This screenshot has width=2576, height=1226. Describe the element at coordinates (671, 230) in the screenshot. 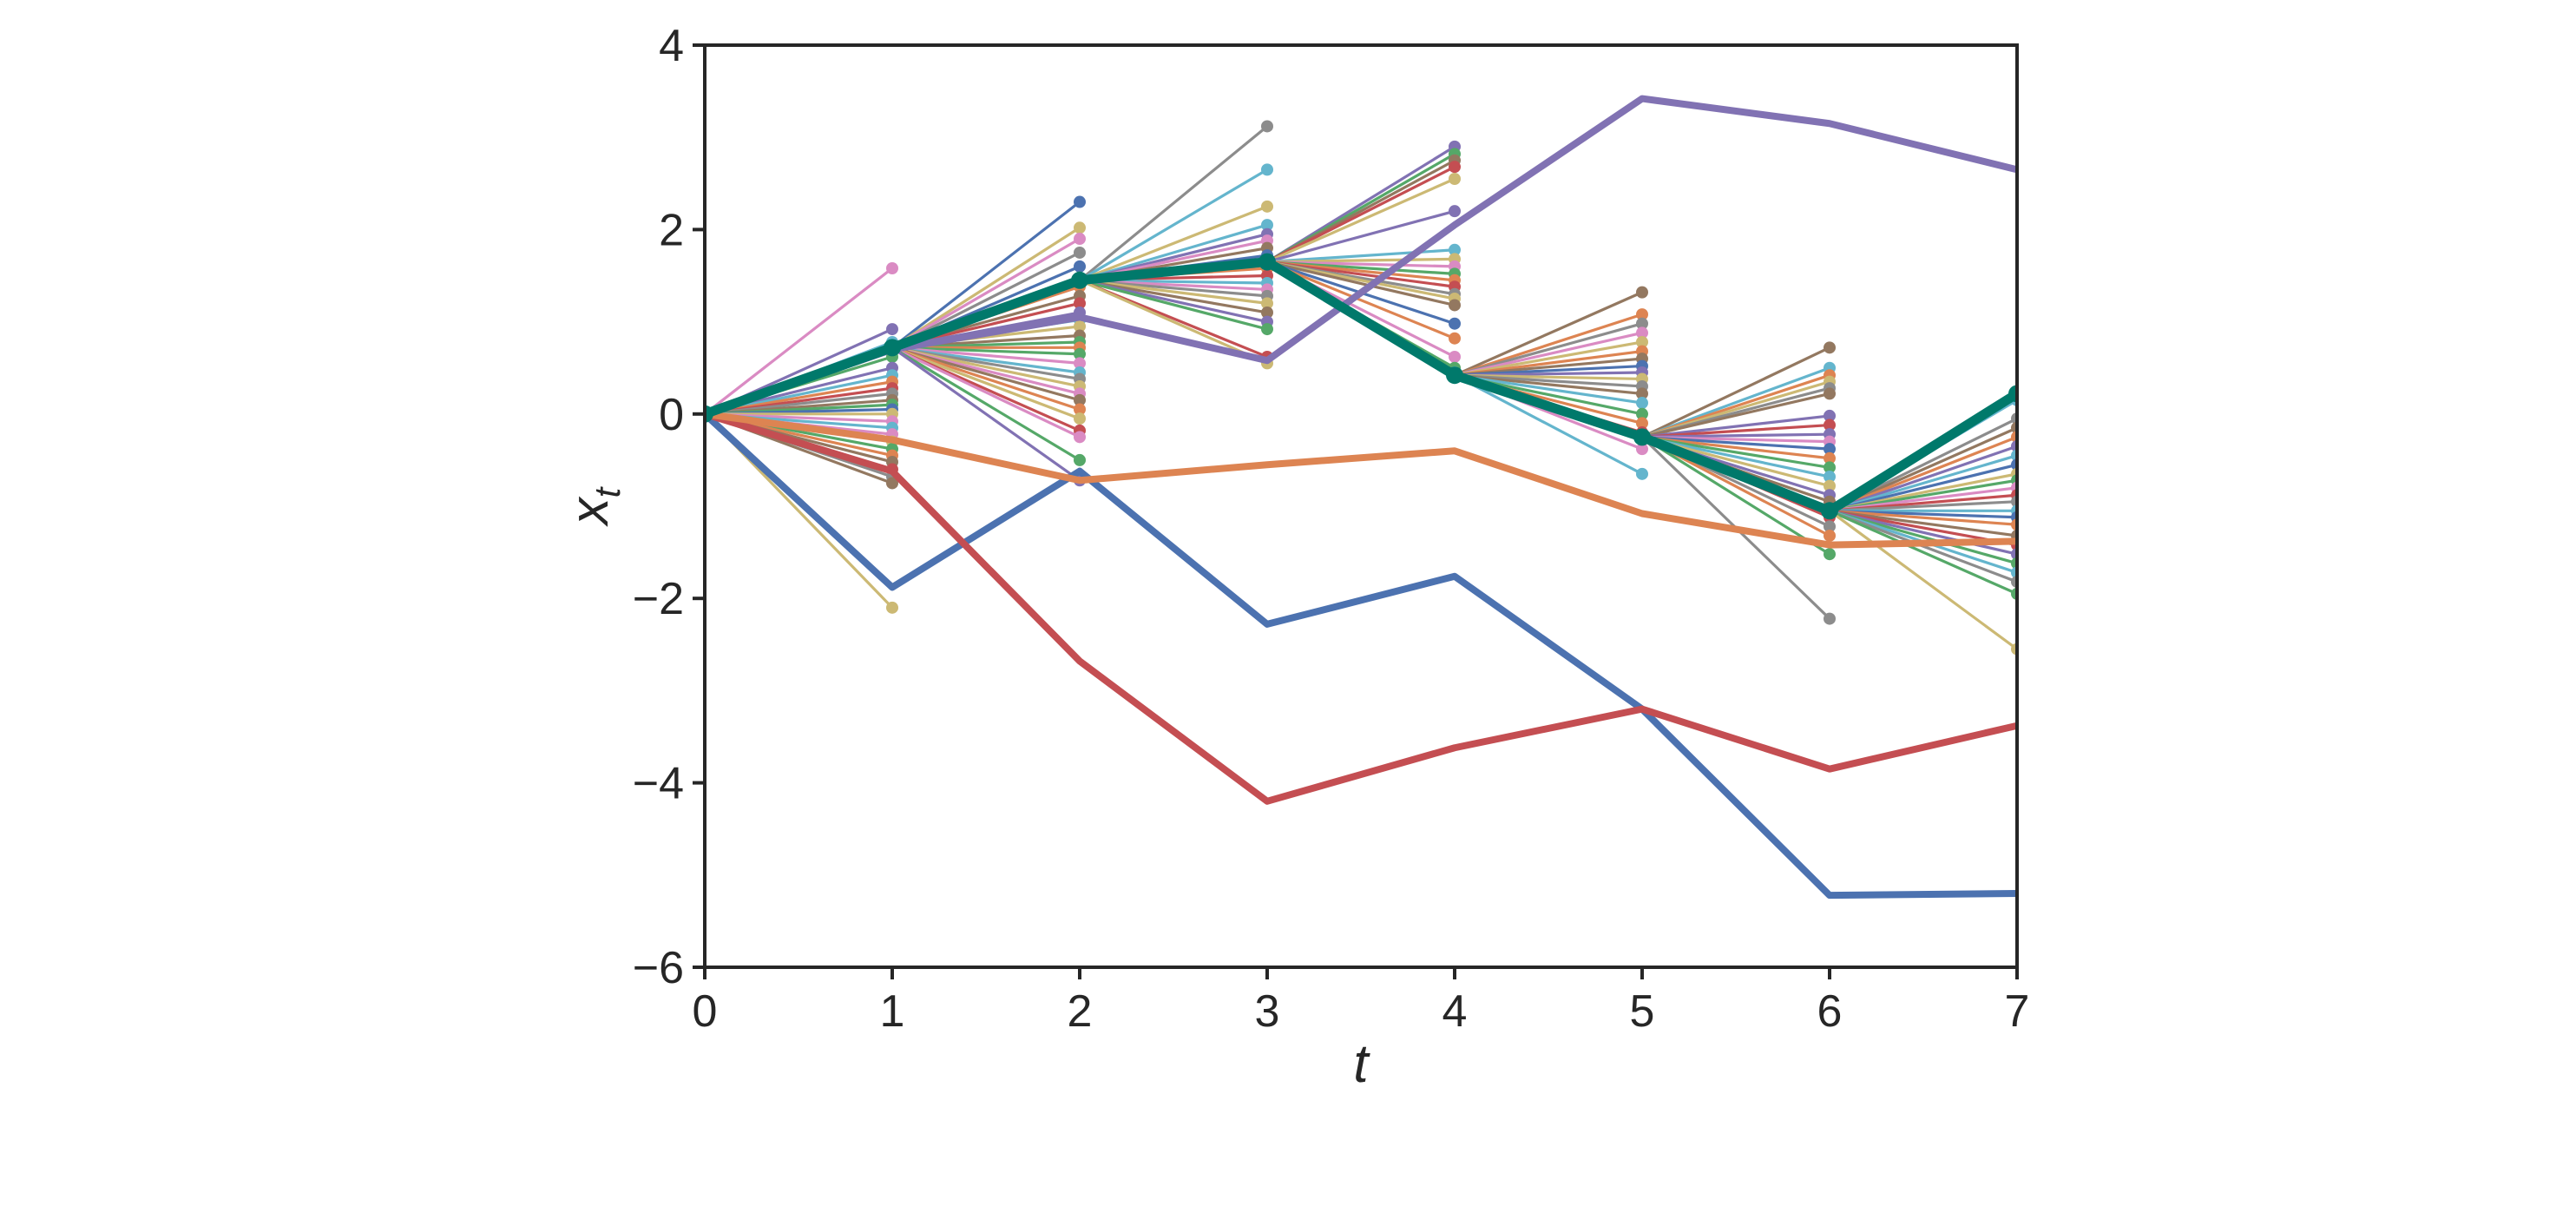

I see `y-tick-label-1: 2` at that location.